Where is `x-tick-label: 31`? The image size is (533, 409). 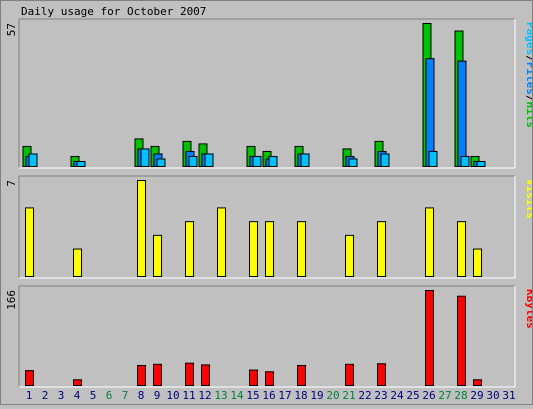
x-tick-label: 31 is located at coordinates (508, 395).